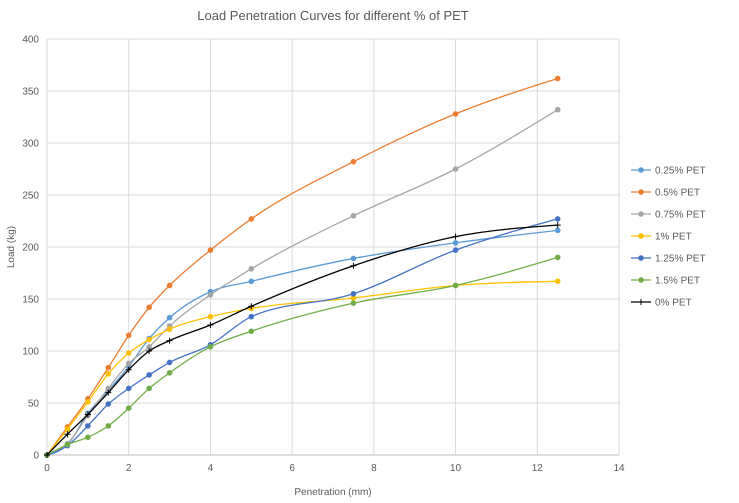 The height and width of the screenshot is (503, 739). What do you see at coordinates (31, 92) in the screenshot?
I see `y-tick-label: 350` at bounding box center [31, 92].